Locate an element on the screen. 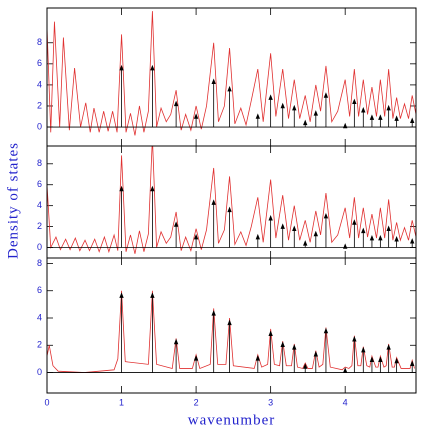 The width and height of the screenshot is (440, 440). x-tick-label: 4 is located at coordinates (345, 402).